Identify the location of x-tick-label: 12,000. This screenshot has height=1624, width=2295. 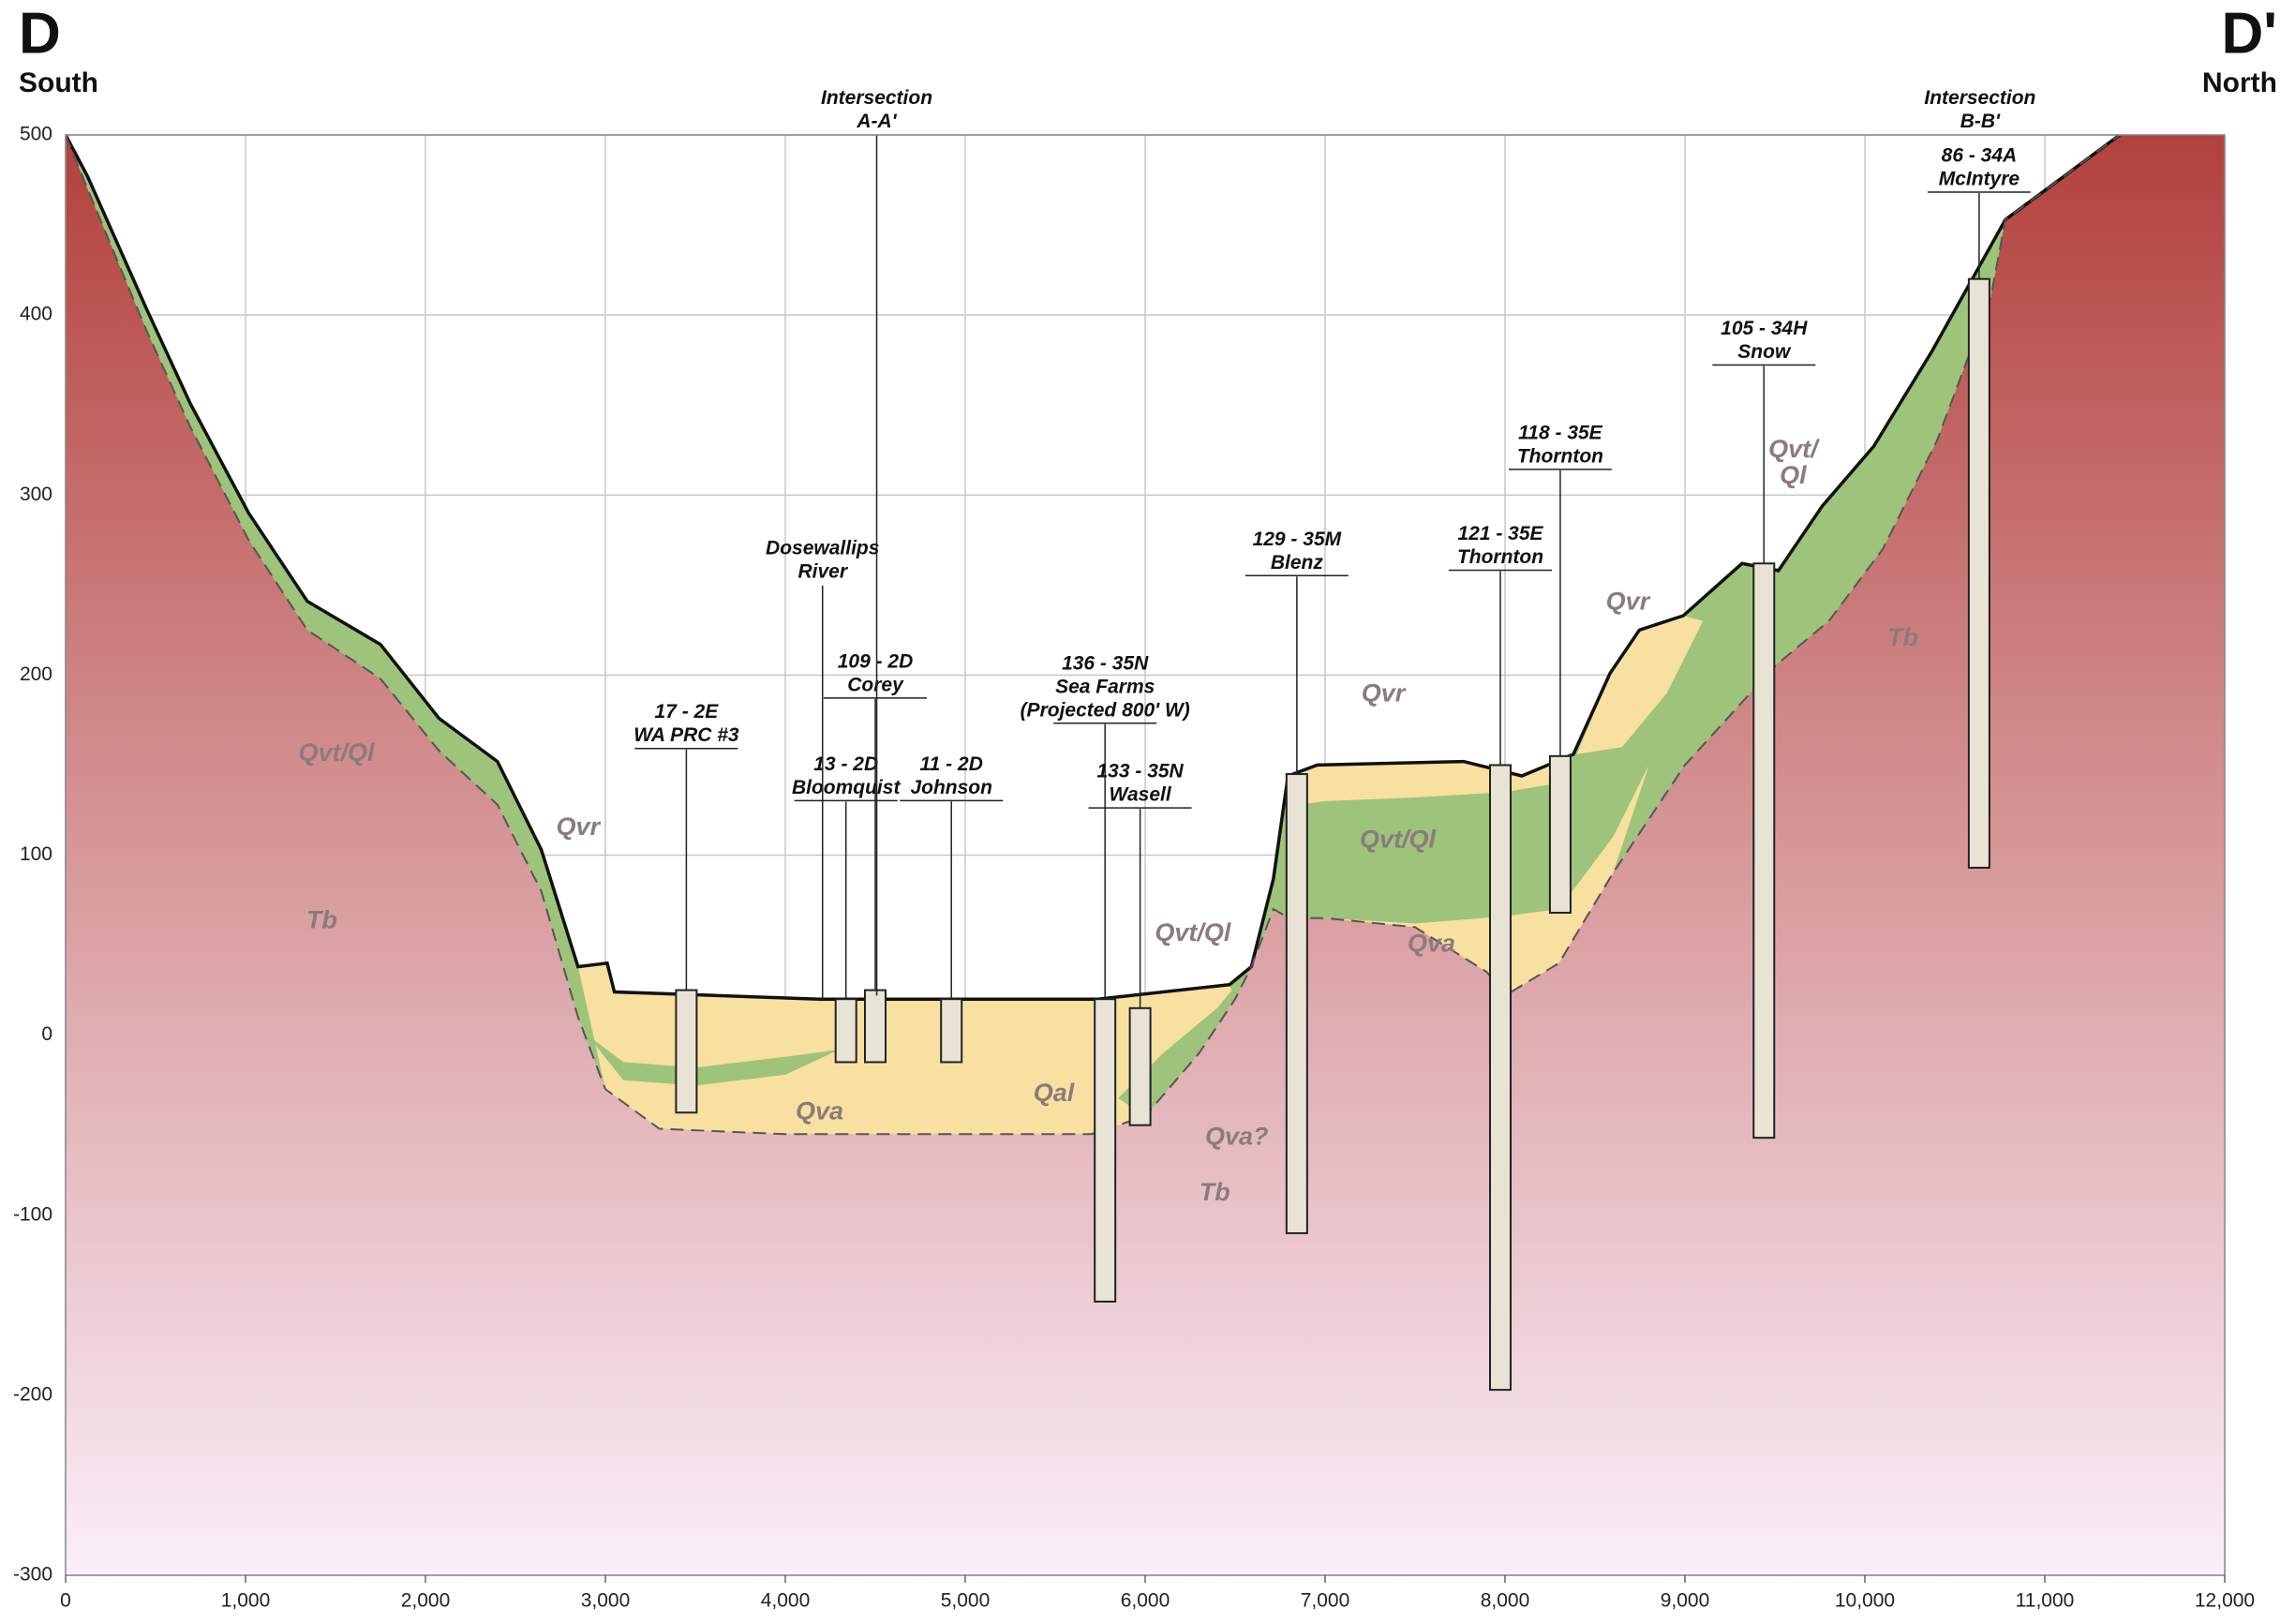
(2225, 1601).